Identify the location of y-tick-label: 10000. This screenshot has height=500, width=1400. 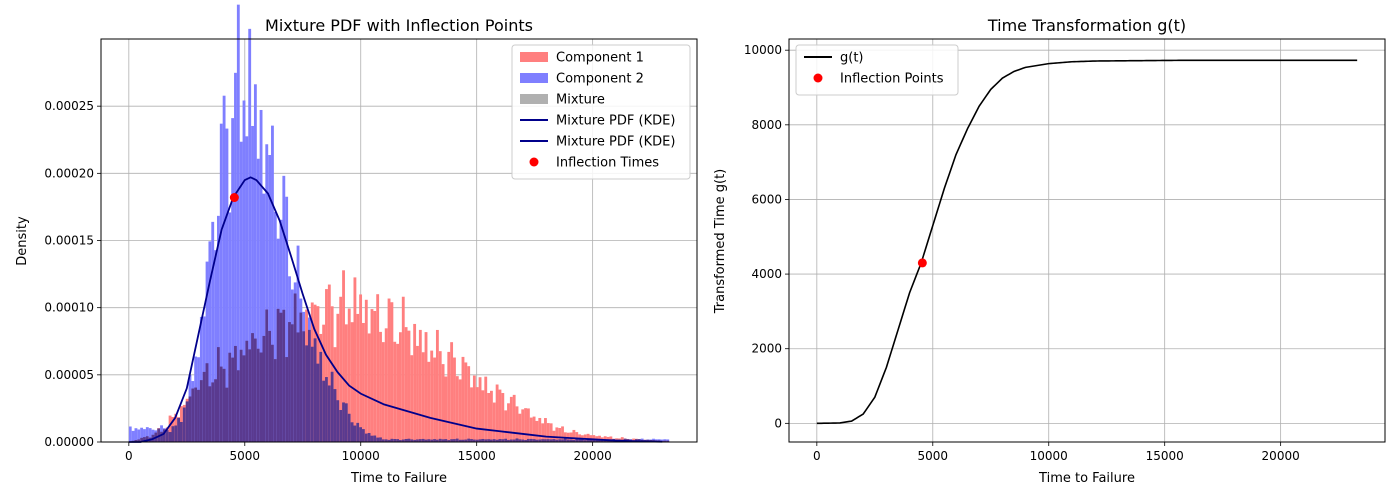
(763, 50).